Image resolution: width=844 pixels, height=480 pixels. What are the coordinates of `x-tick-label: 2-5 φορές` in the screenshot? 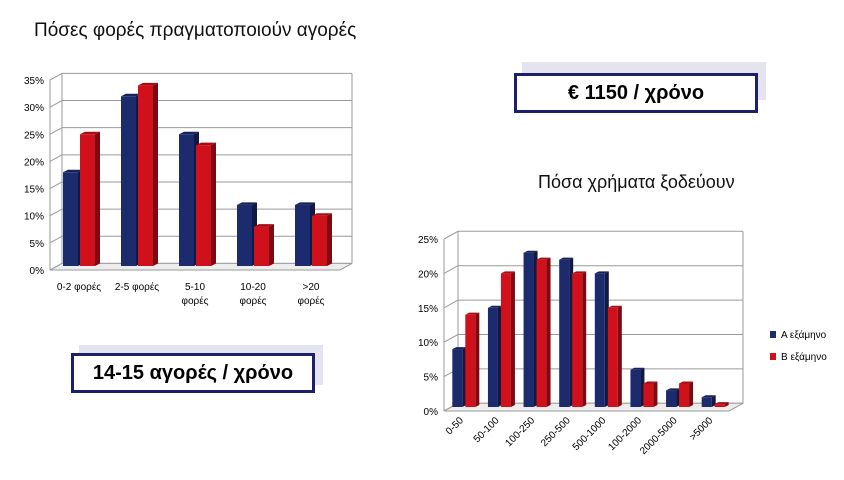 It's located at (137, 287).